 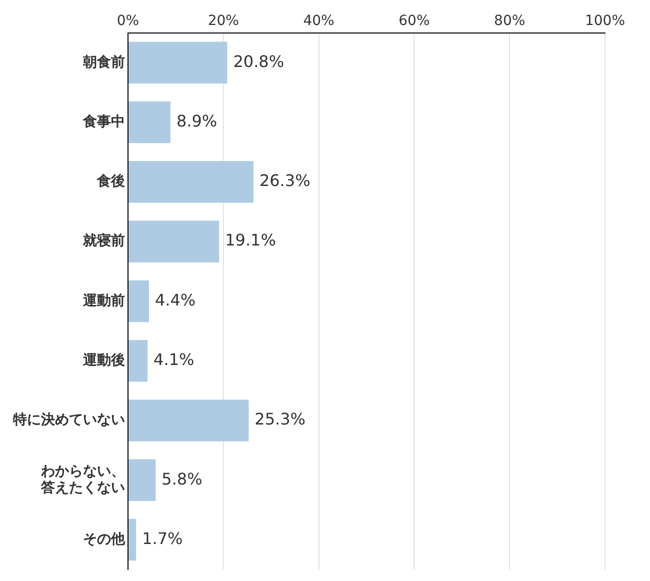 I want to click on data-label: 4.4%, so click(x=175, y=300).